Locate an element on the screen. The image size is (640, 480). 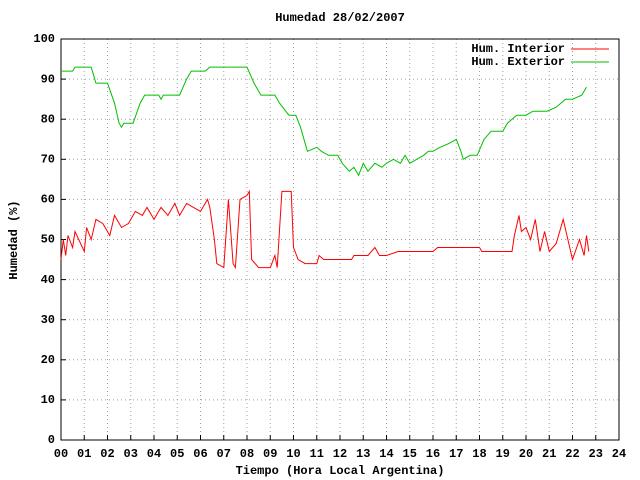
y-tick-label: 70 is located at coordinates (48, 159).